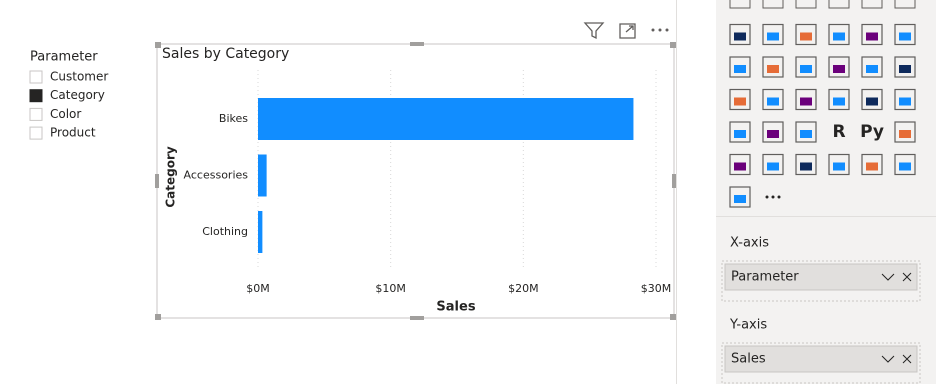  Describe the element at coordinates (594, 31) in the screenshot. I see `filter-icon` at that location.